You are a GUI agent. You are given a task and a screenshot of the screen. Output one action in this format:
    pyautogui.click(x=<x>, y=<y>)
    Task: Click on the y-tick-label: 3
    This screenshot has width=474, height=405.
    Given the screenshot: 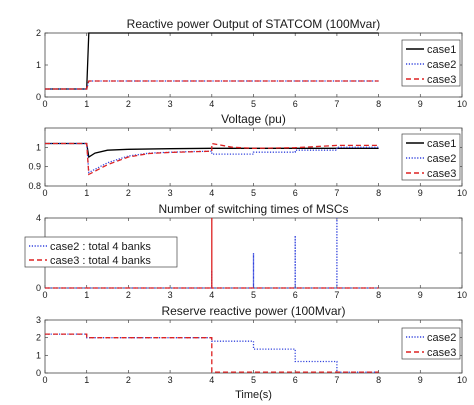 What is the action you would take?
    pyautogui.click(x=38, y=320)
    